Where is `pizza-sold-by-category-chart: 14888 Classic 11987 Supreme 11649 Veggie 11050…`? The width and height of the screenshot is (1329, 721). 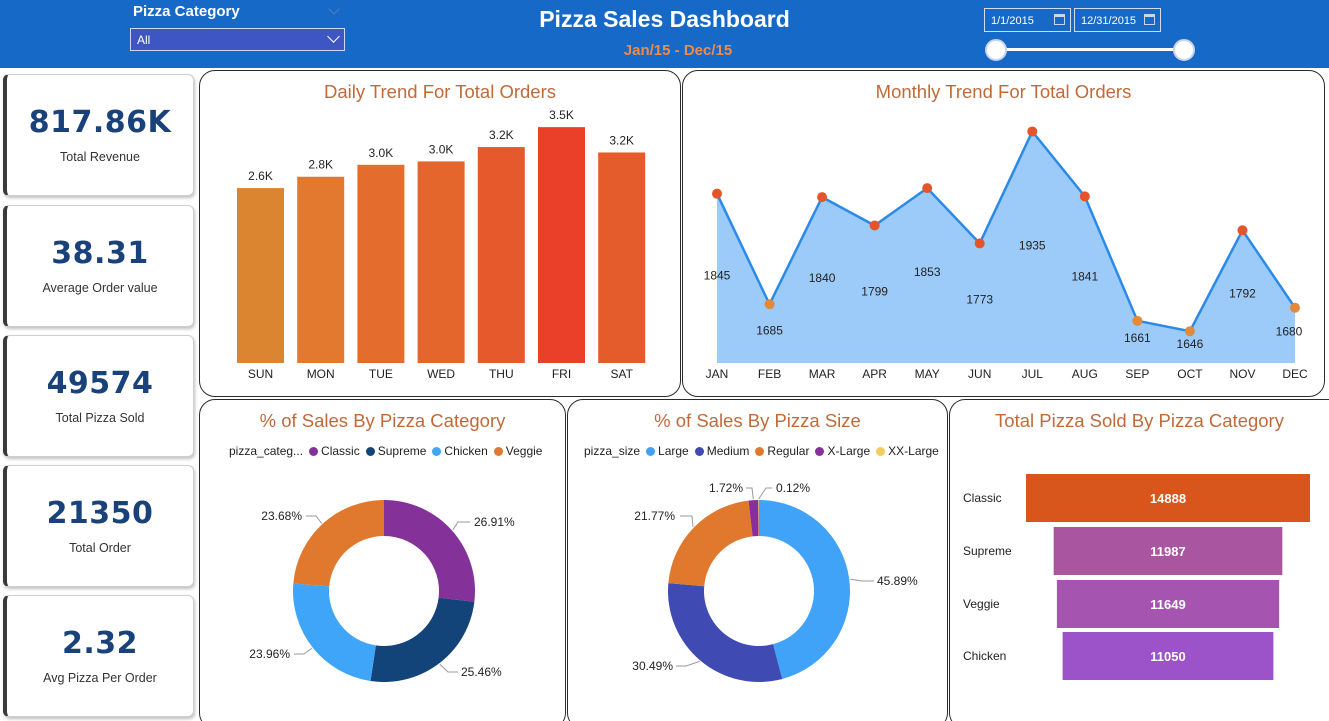 pizza-sold-by-category-chart: 14888 Classic 11987 Supreme 11649 Veggie 11050… is located at coordinates (1136, 577).